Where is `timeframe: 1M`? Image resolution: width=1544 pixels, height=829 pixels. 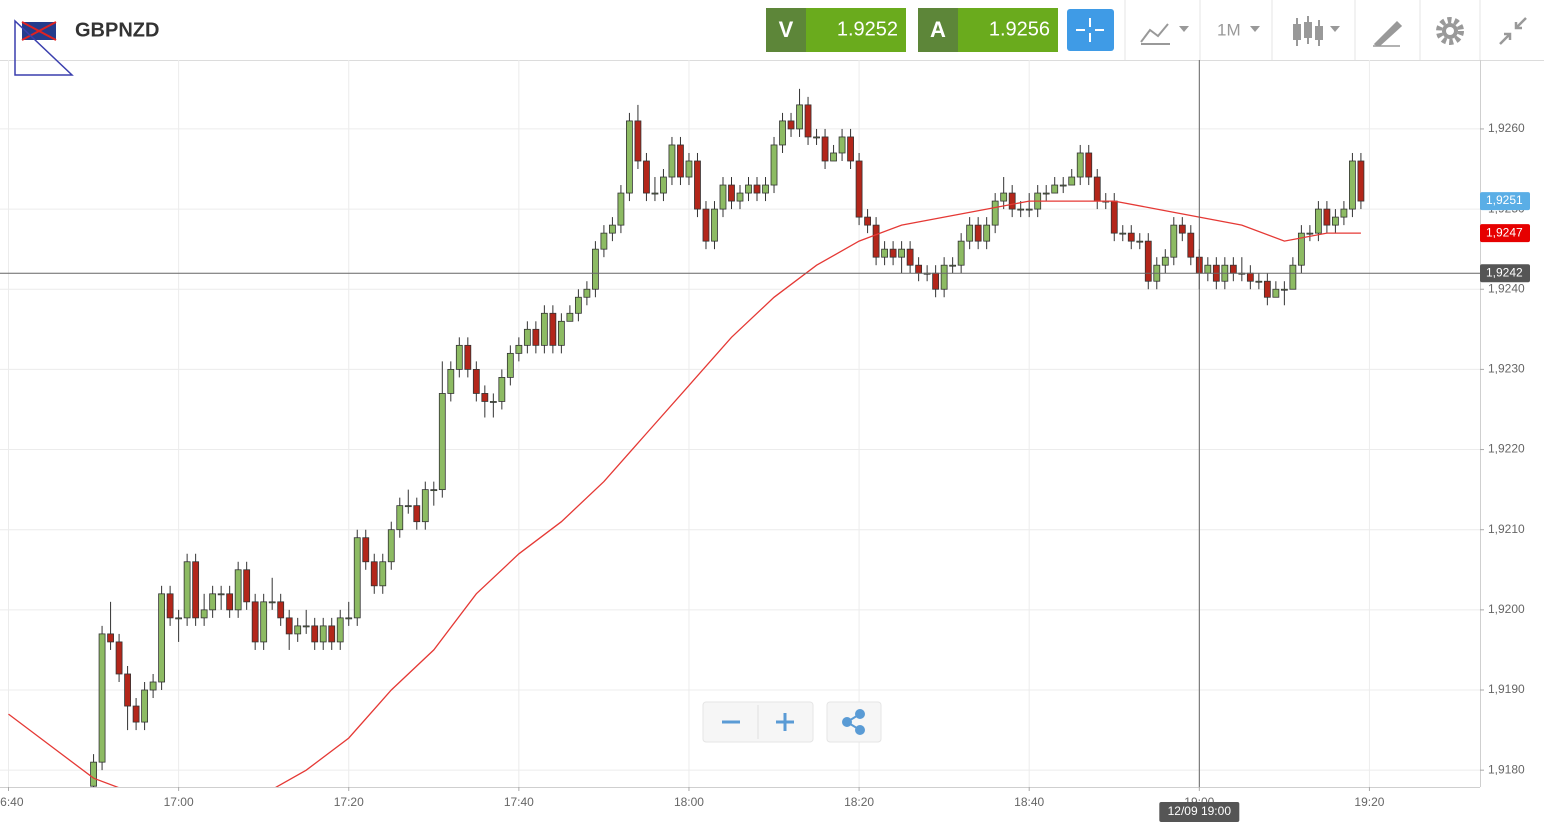
timeframe: 1M is located at coordinates (1229, 29).